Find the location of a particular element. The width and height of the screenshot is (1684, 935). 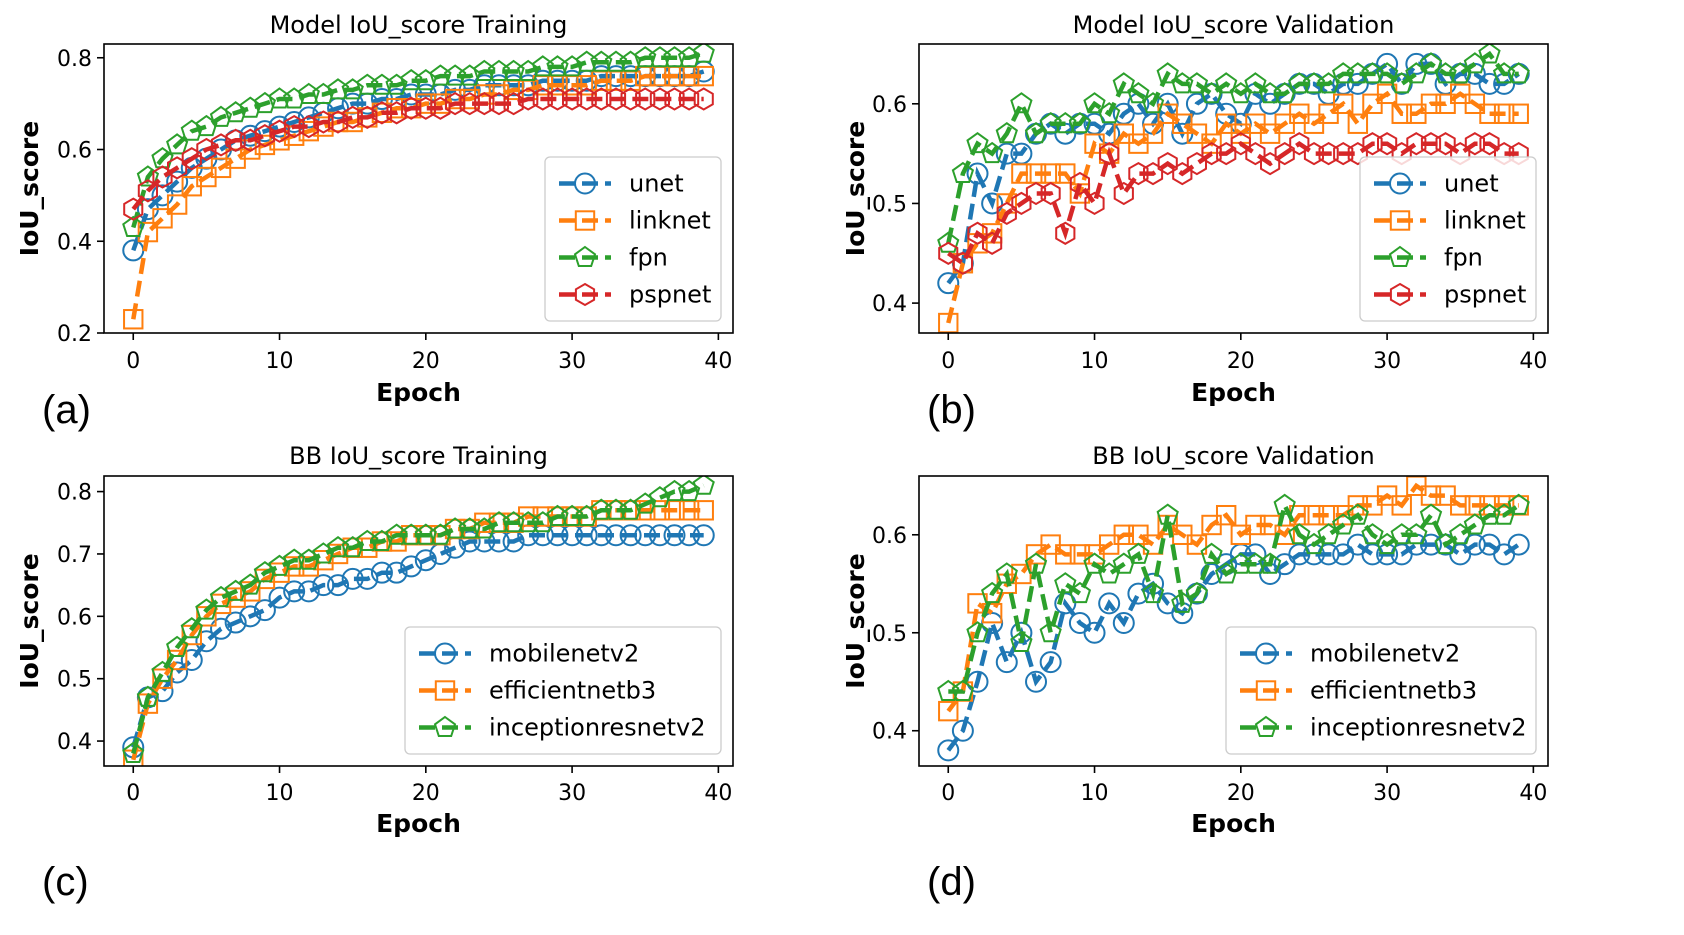

x-axis-label: Epoch is located at coordinates (418, 392).